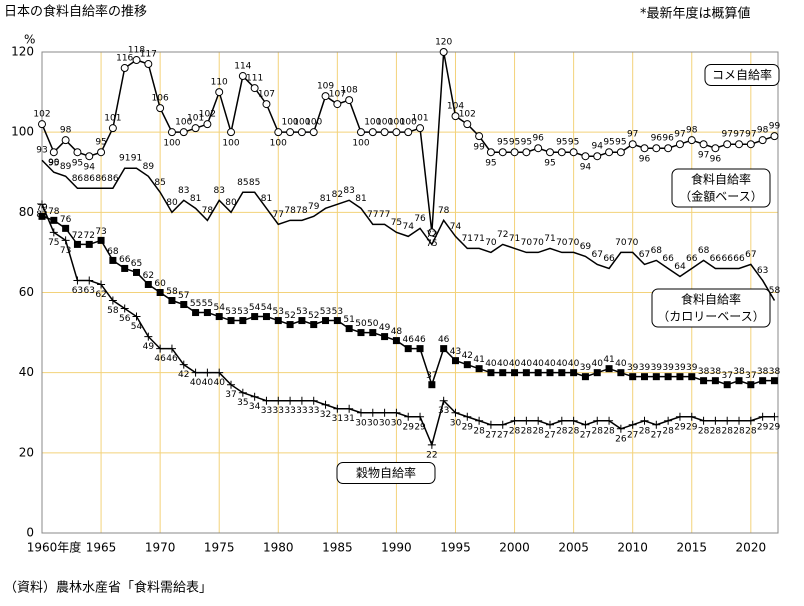 Image resolution: width=804 pixels, height=606 pixels. I want to click on data-label: 27, so click(502, 435).